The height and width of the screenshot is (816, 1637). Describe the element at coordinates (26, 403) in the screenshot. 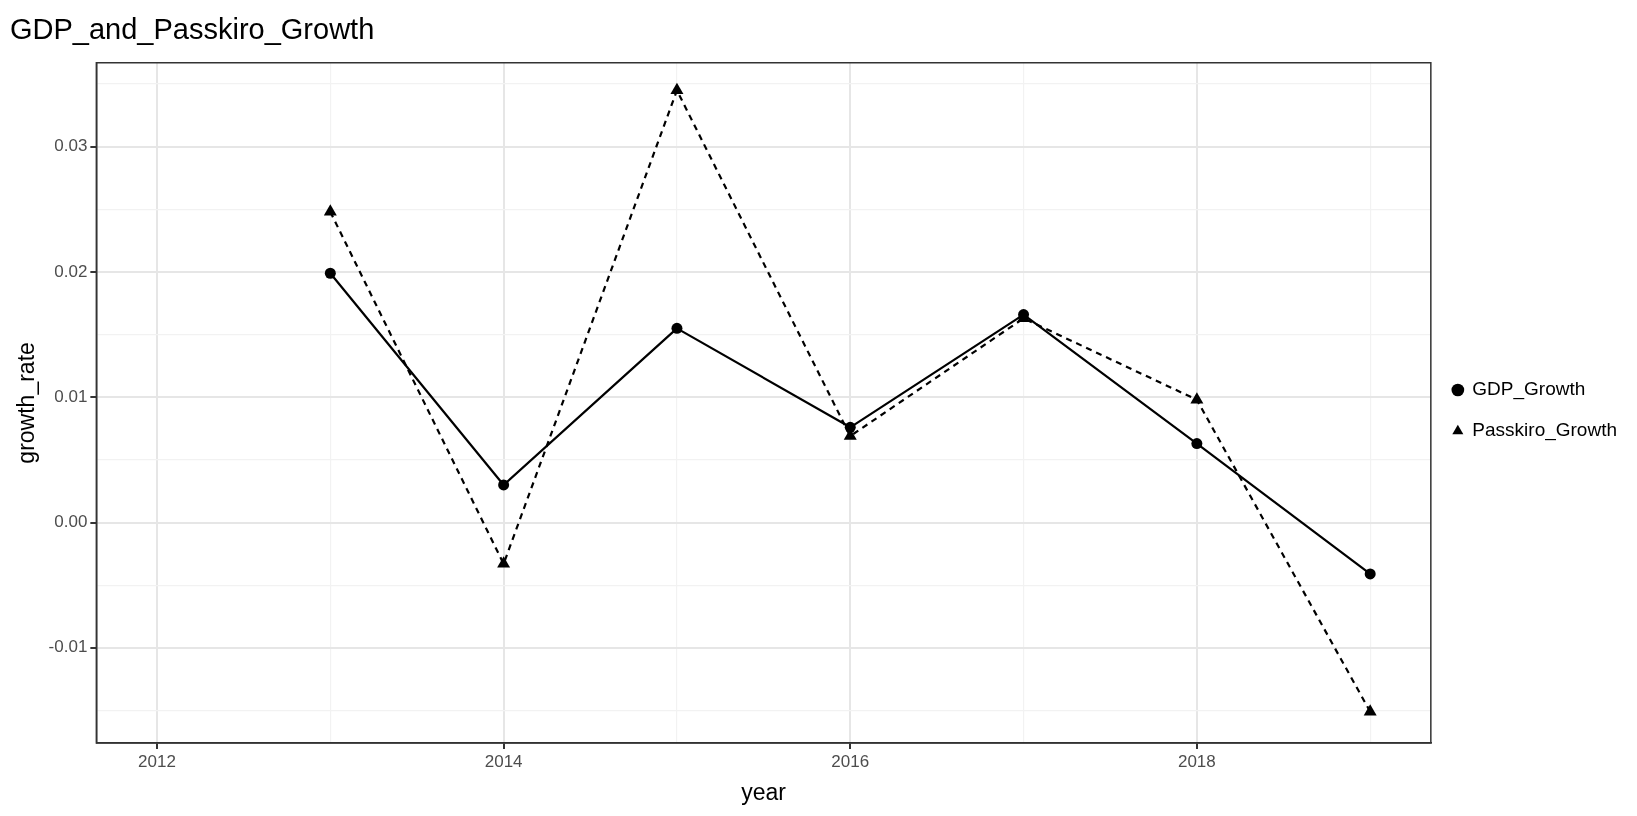

I see `y-axis-title: growth_rate` at that location.